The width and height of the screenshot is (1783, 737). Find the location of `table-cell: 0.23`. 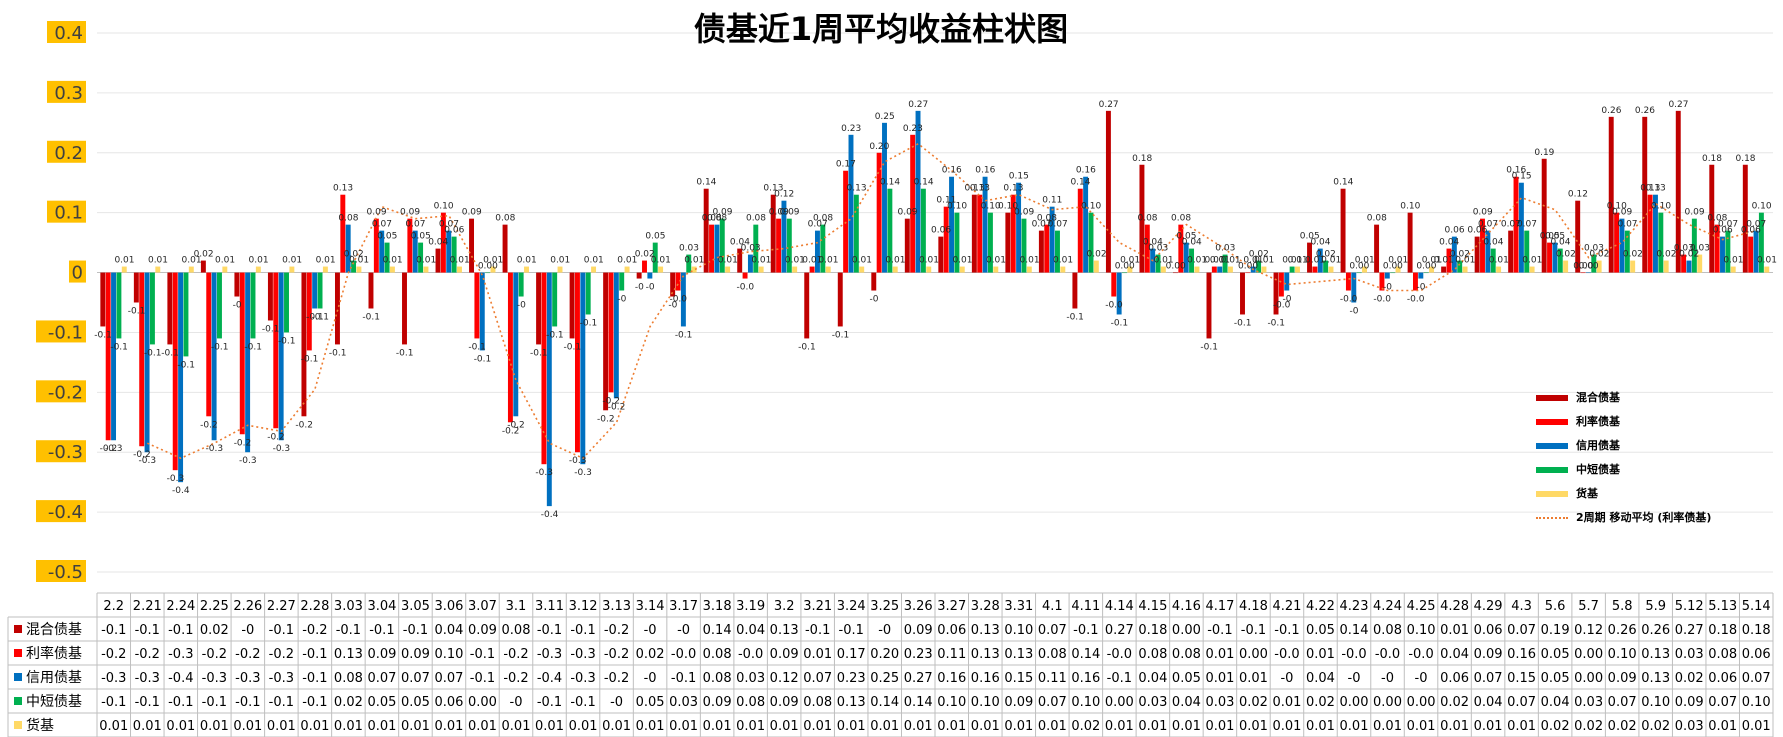

table-cell: 0.23 is located at coordinates (851, 678).